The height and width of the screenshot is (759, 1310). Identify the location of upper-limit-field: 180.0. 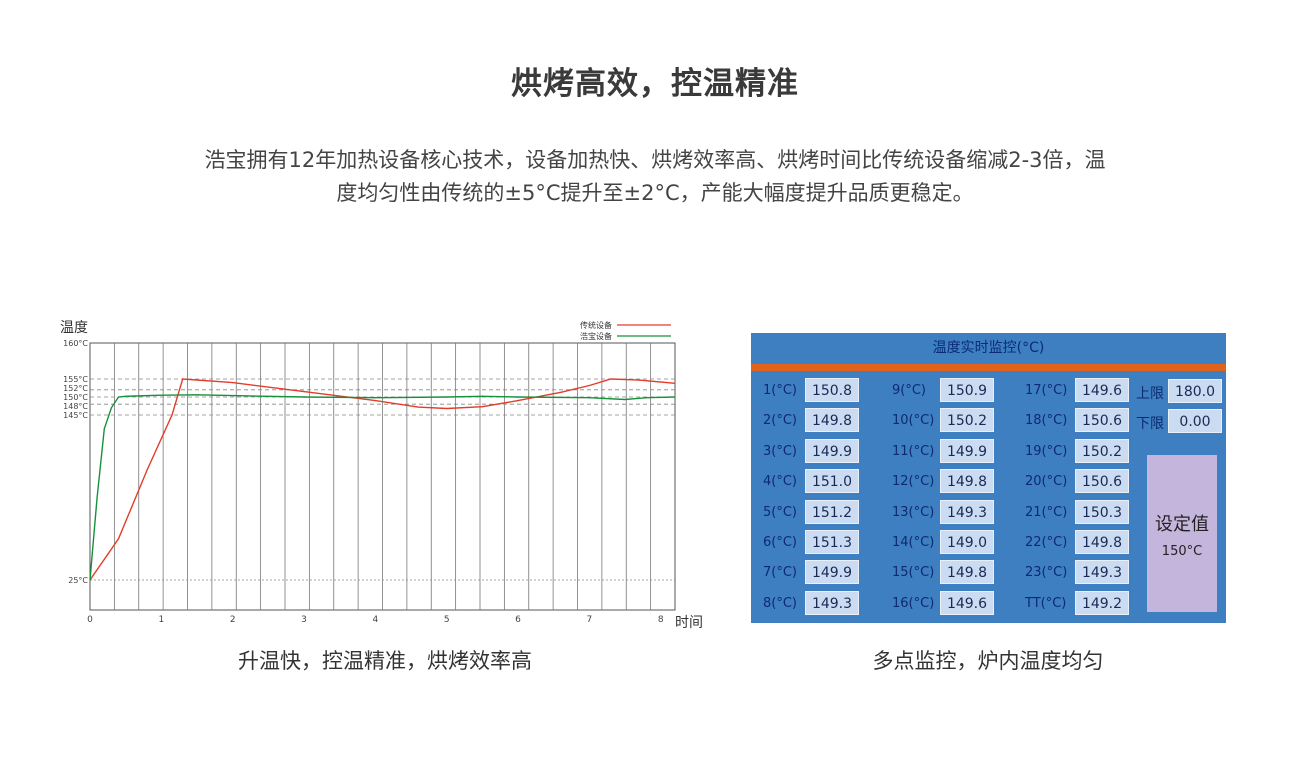
(1195, 391).